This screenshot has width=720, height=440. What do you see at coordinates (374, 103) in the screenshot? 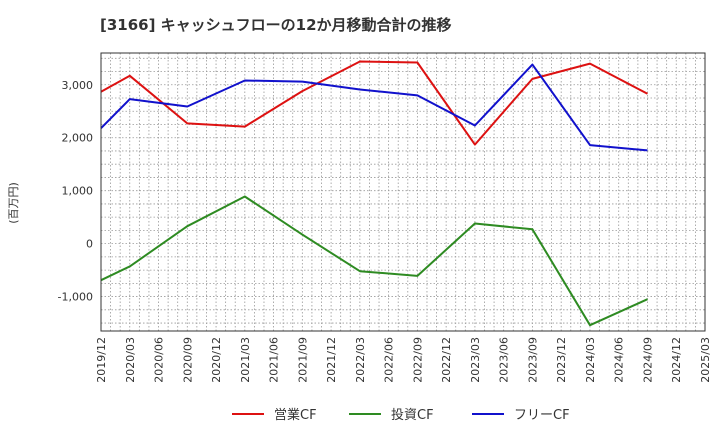
I see `series-line-営業CF` at bounding box center [374, 103].